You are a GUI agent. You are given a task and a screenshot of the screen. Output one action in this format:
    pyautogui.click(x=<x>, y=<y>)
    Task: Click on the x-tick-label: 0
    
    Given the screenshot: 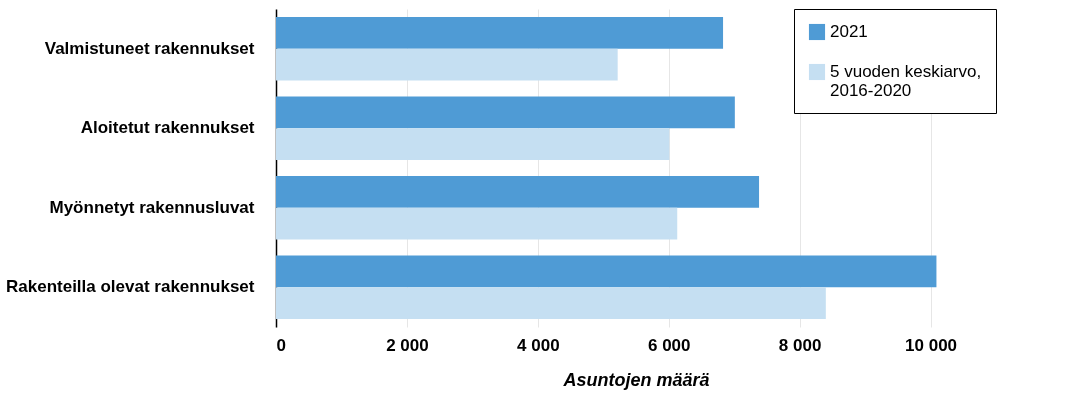 What is the action you would take?
    pyautogui.click(x=281, y=345)
    